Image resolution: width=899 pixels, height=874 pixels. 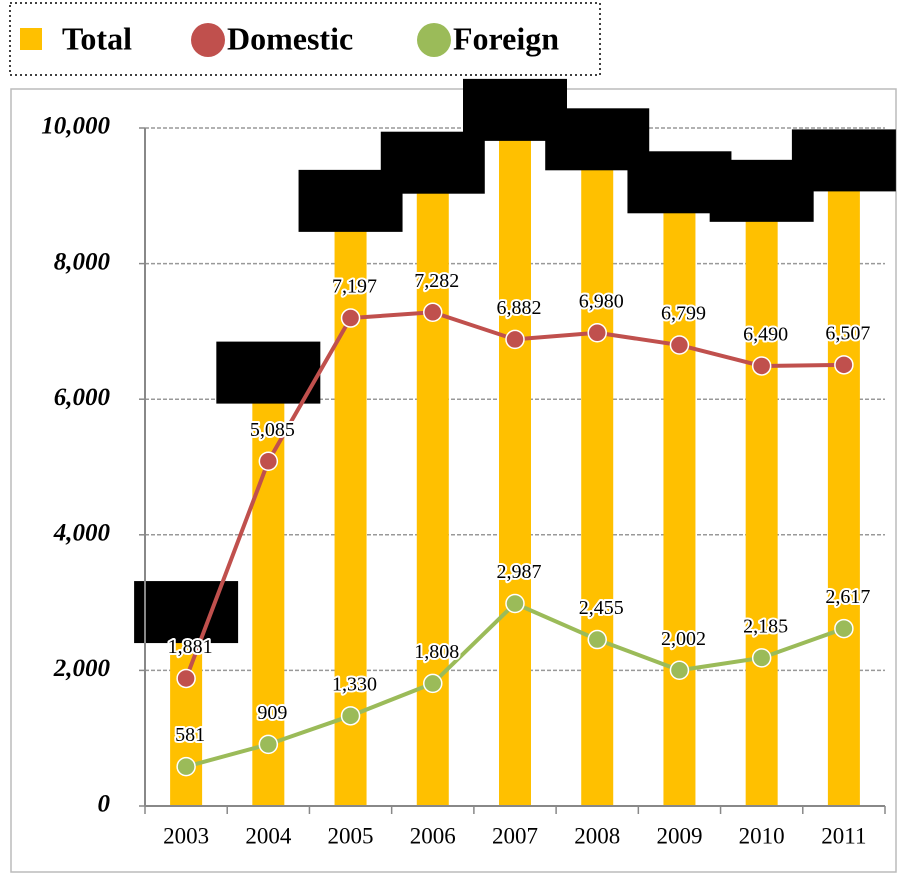 I want to click on y-tick-label: 8,000, so click(x=82, y=261).